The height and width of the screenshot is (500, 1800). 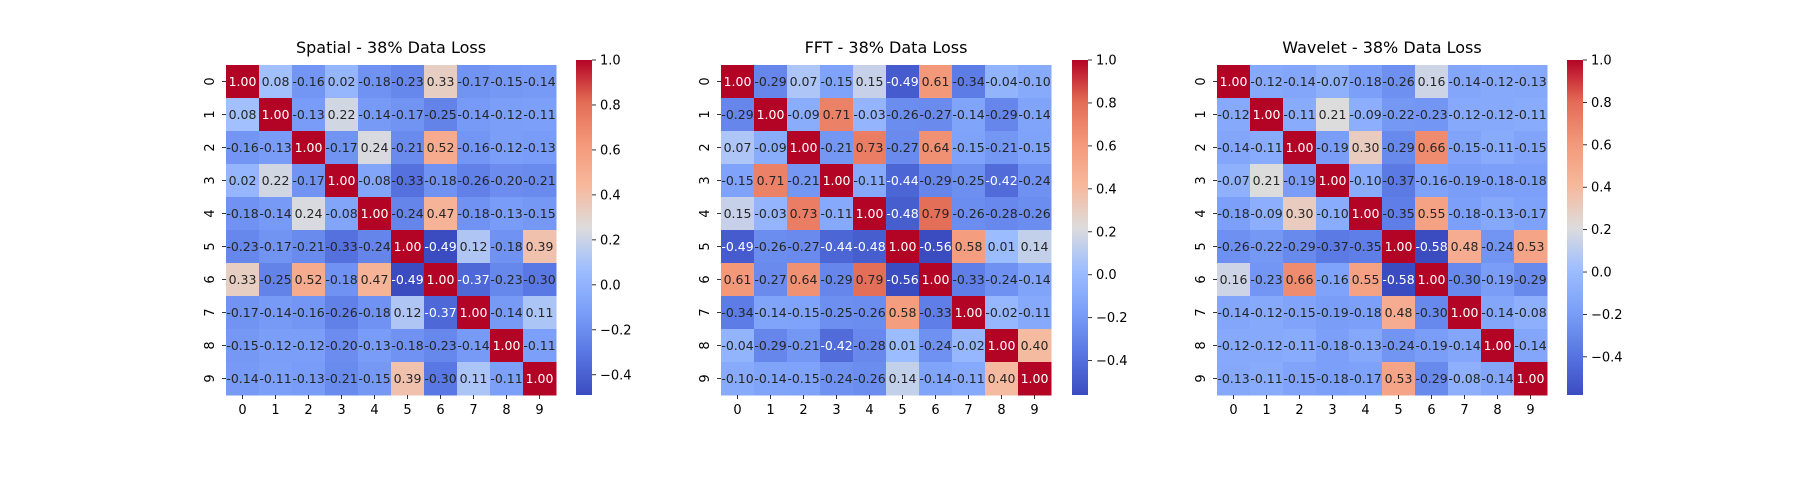 I want to click on cell-value-label: 0.39, so click(x=408, y=378).